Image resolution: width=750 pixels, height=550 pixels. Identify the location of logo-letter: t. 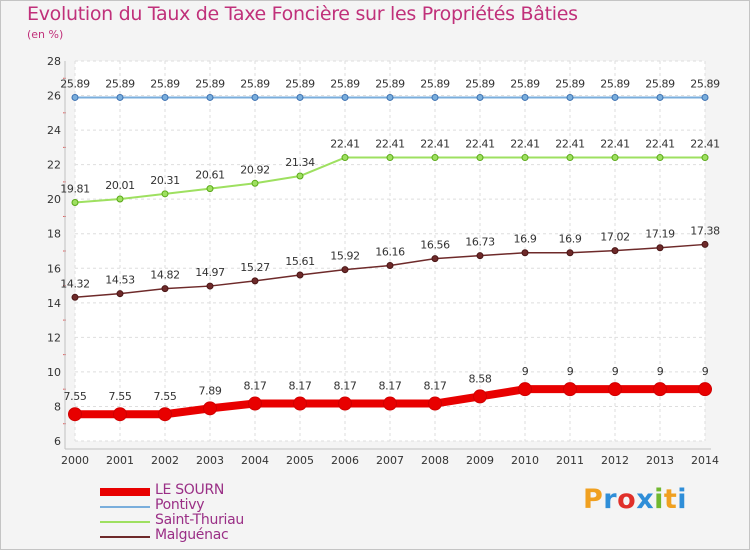
(670, 499).